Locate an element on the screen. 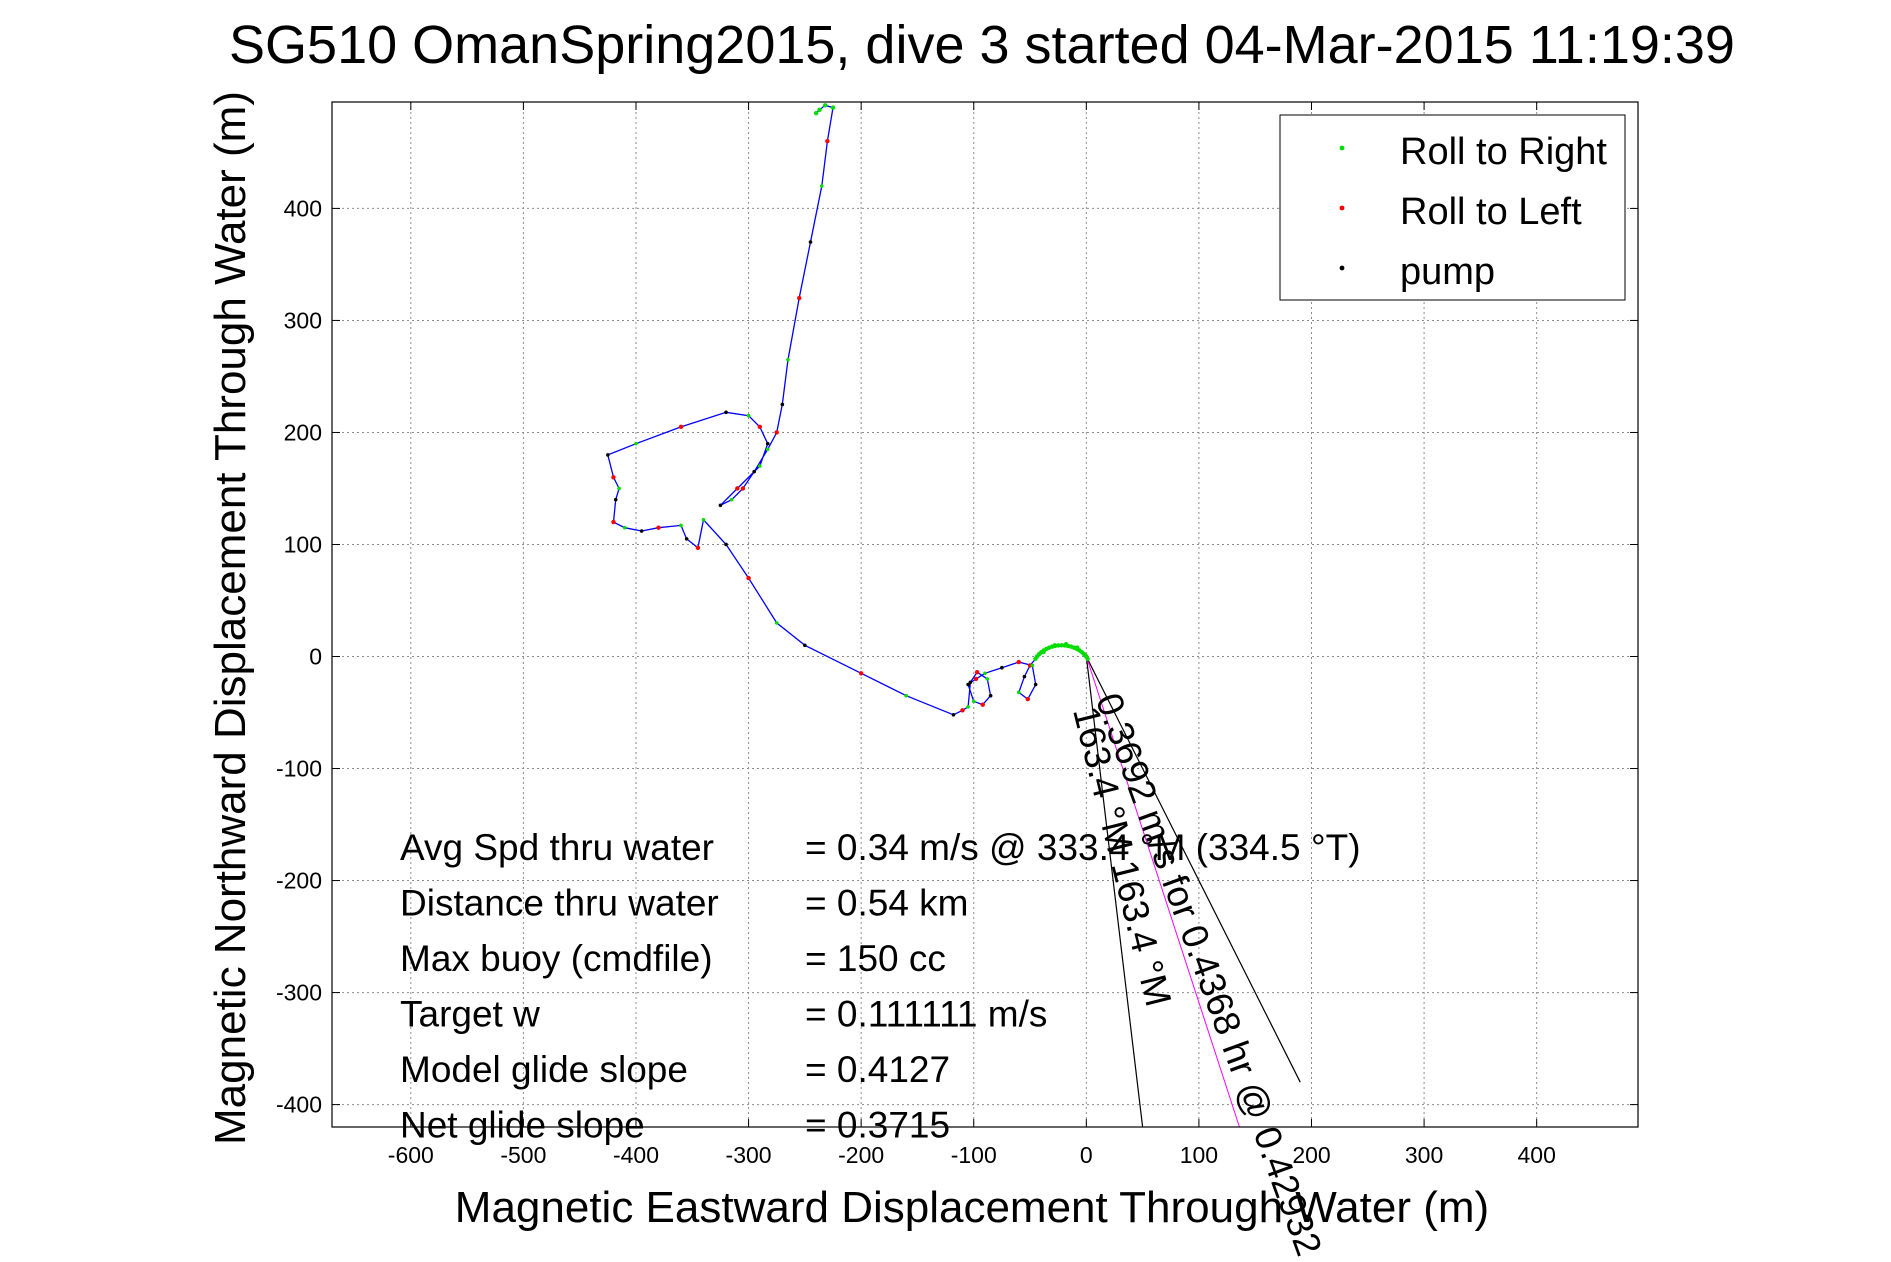 This screenshot has width=1891, height=1262. y-tick-label: 0 is located at coordinates (315, 657).